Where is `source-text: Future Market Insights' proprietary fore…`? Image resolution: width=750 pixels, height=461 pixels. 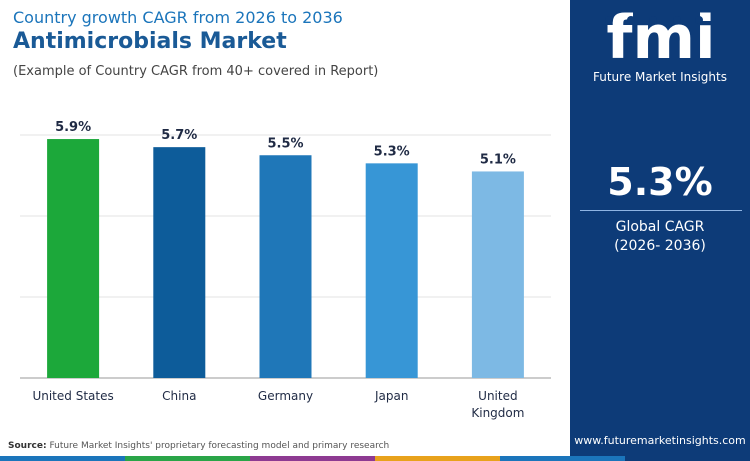 source-text: Future Market Insights' proprietary fore… is located at coordinates (219, 446).